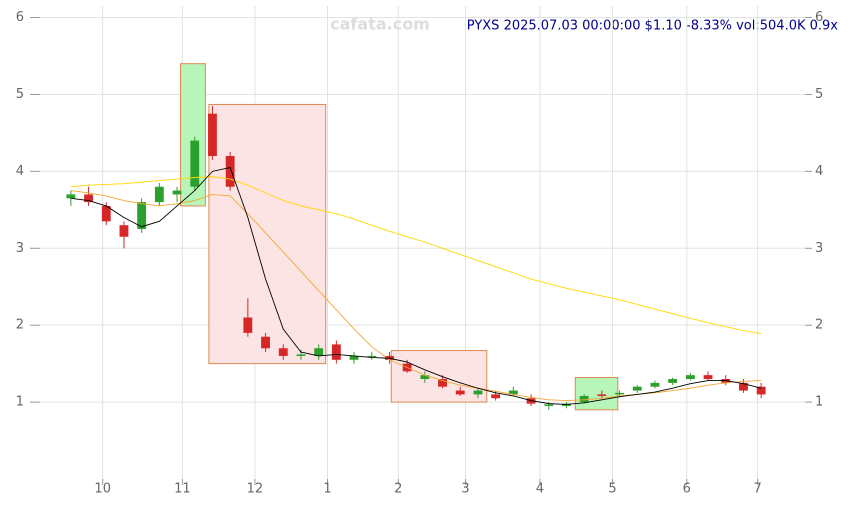  Describe the element at coordinates (380, 24) in the screenshot. I see `watermark: cafata.com` at that location.